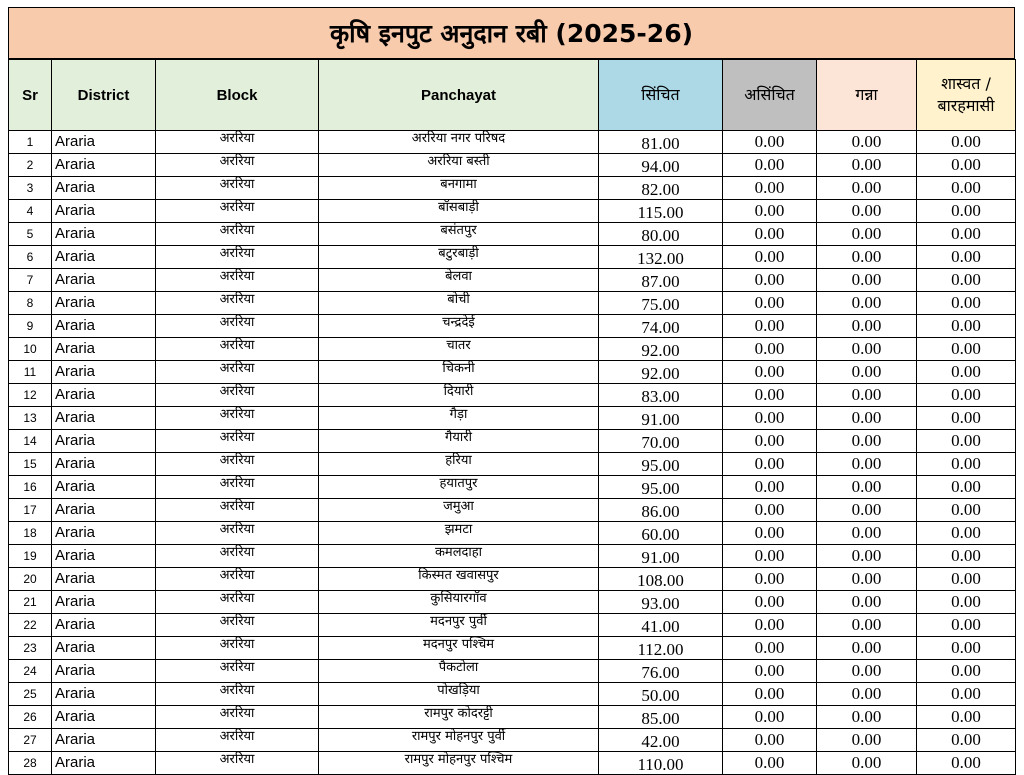 This screenshot has width=1024, height=775. Describe the element at coordinates (512, 234) in the screenshot. I see `table-row: 5 Araria अररिया बसंतपुर 80.00 0.00 0.00 0.00` at that location.